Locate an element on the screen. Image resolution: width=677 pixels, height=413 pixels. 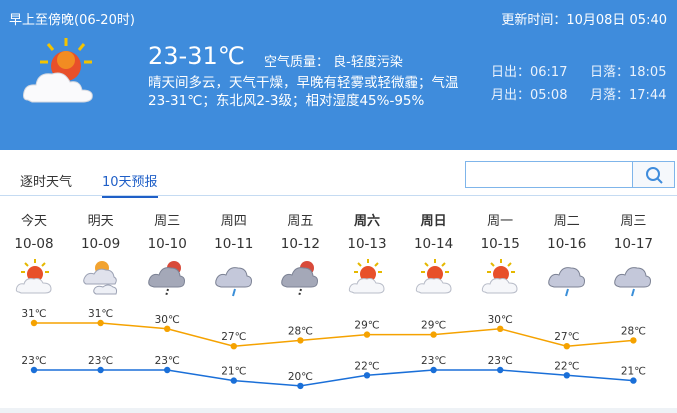
forecast-day: 周日 10-14 is located at coordinates (434, 254).